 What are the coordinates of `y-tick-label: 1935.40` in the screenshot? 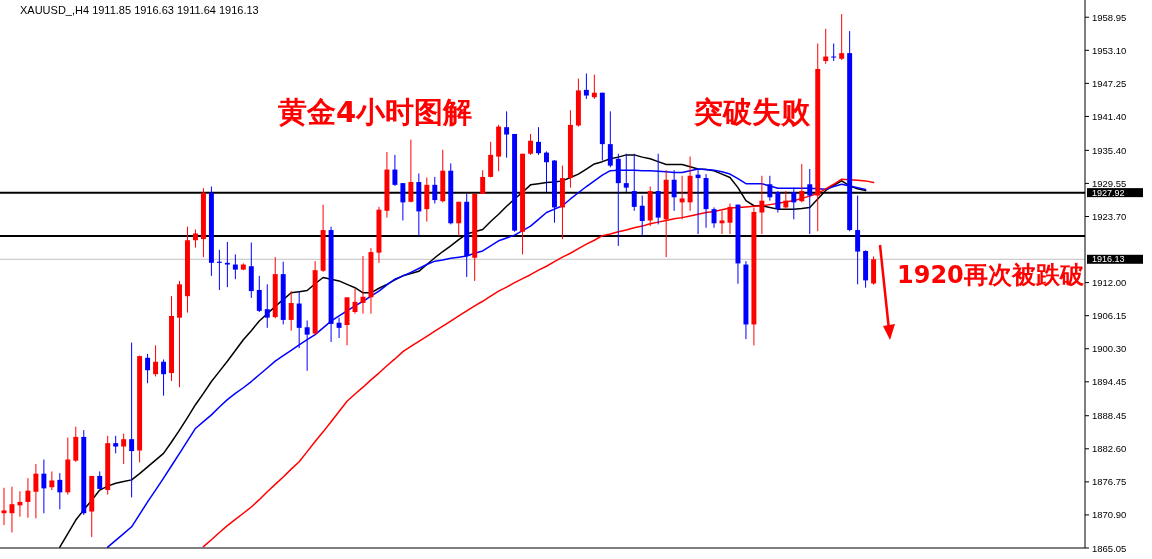 It's located at (1109, 150).